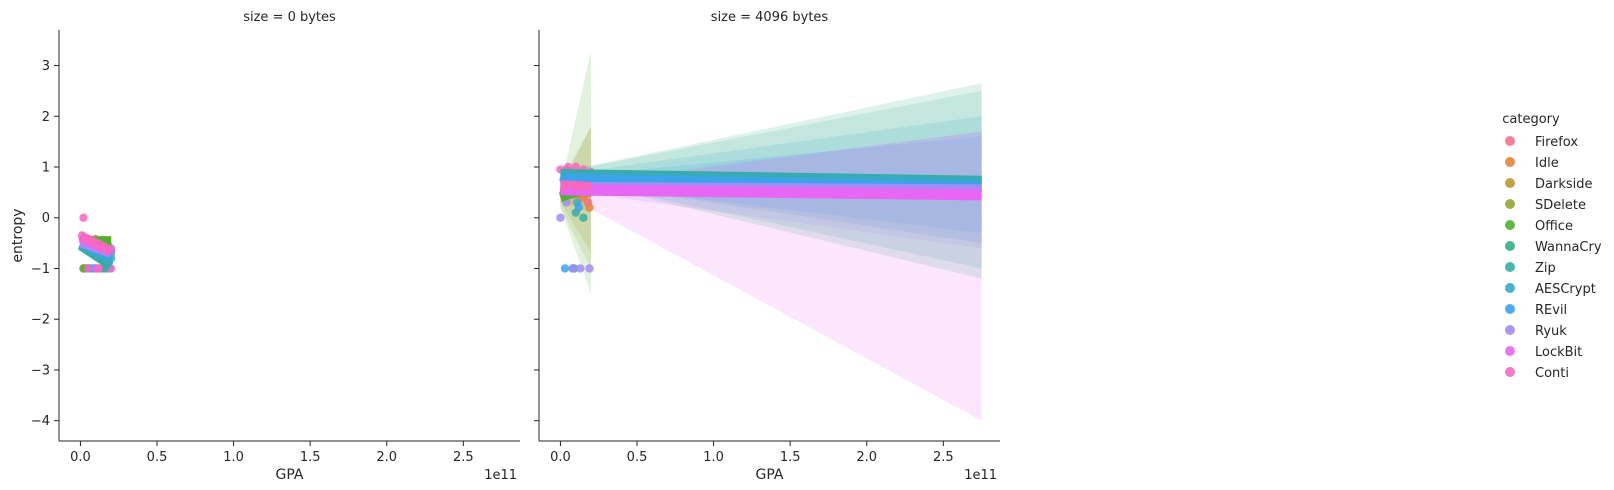 This screenshot has height=490, width=1614. I want to click on legend-item-office: Office, so click(1539, 226).